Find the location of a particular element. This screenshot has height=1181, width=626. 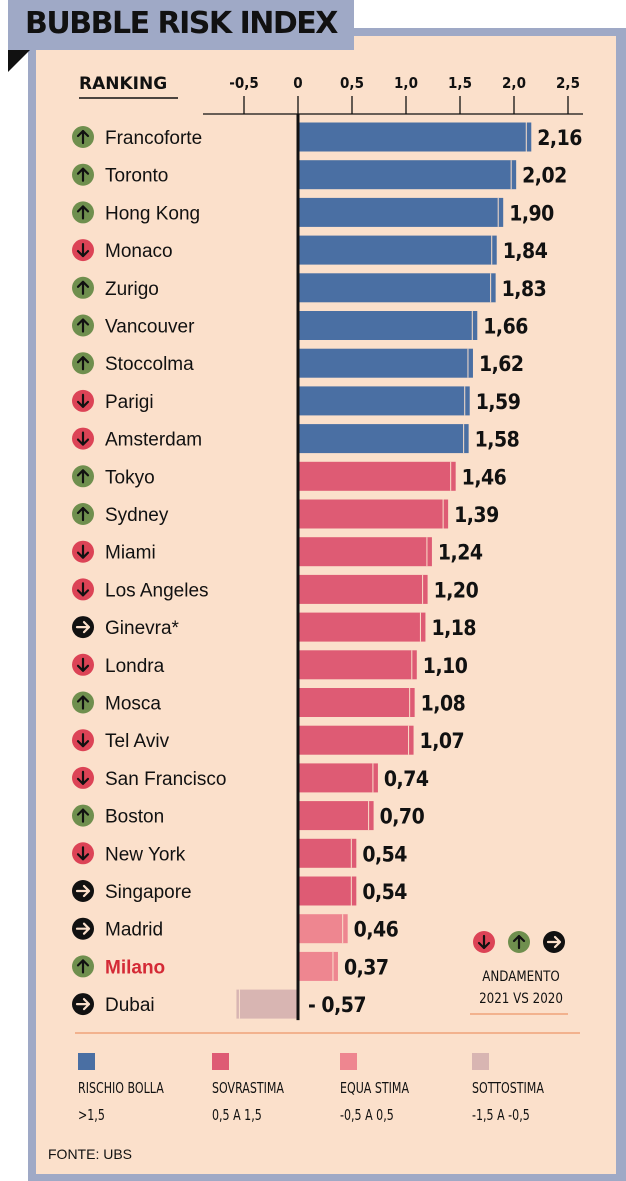

value-label: - 0,57 is located at coordinates (337, 1005).